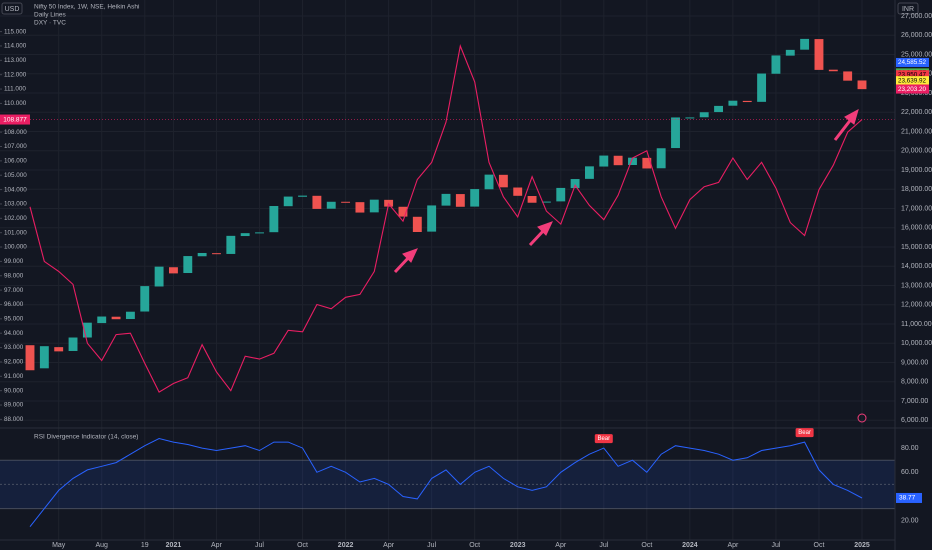 Image resolution: width=932 pixels, height=550 pixels. Describe the element at coordinates (86, 437) in the screenshot. I see `rsi-title: RSI Divergence Indicator (14, close)` at that location.